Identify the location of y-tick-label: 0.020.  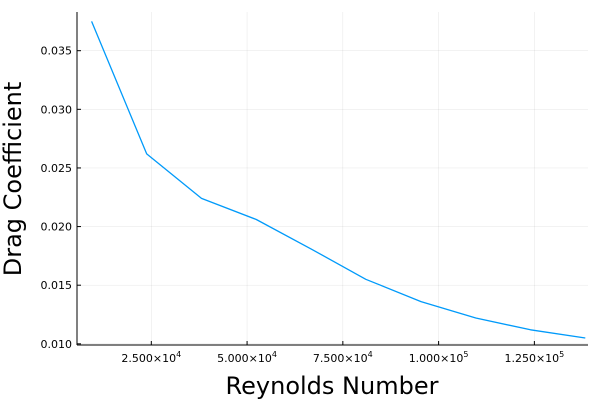
(57, 227).